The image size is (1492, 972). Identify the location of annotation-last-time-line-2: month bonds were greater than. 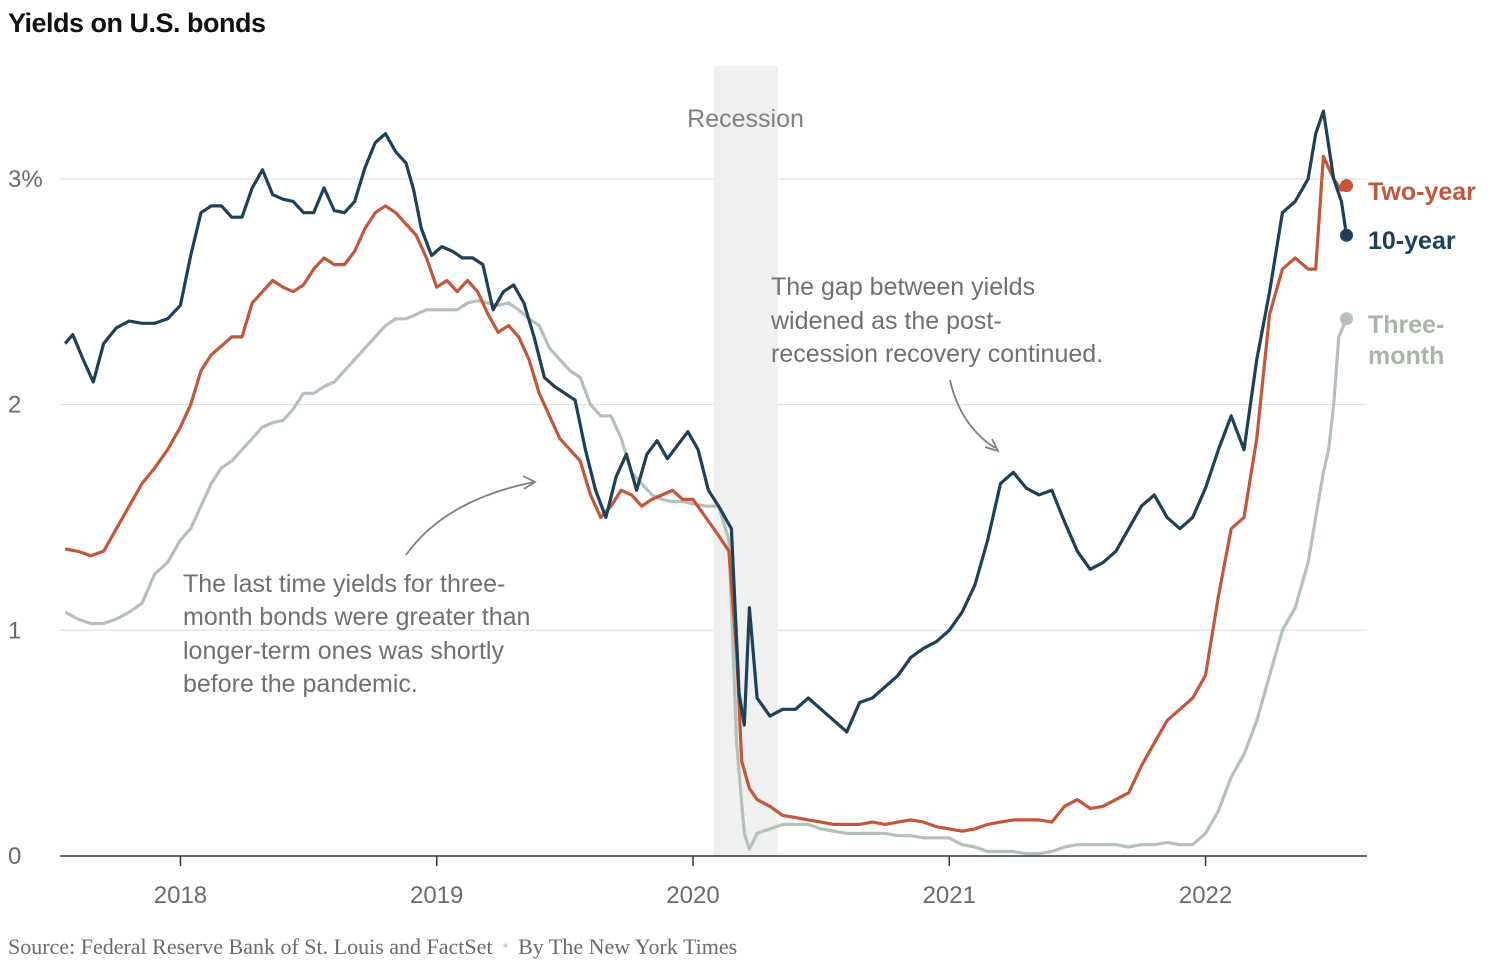
(356, 617).